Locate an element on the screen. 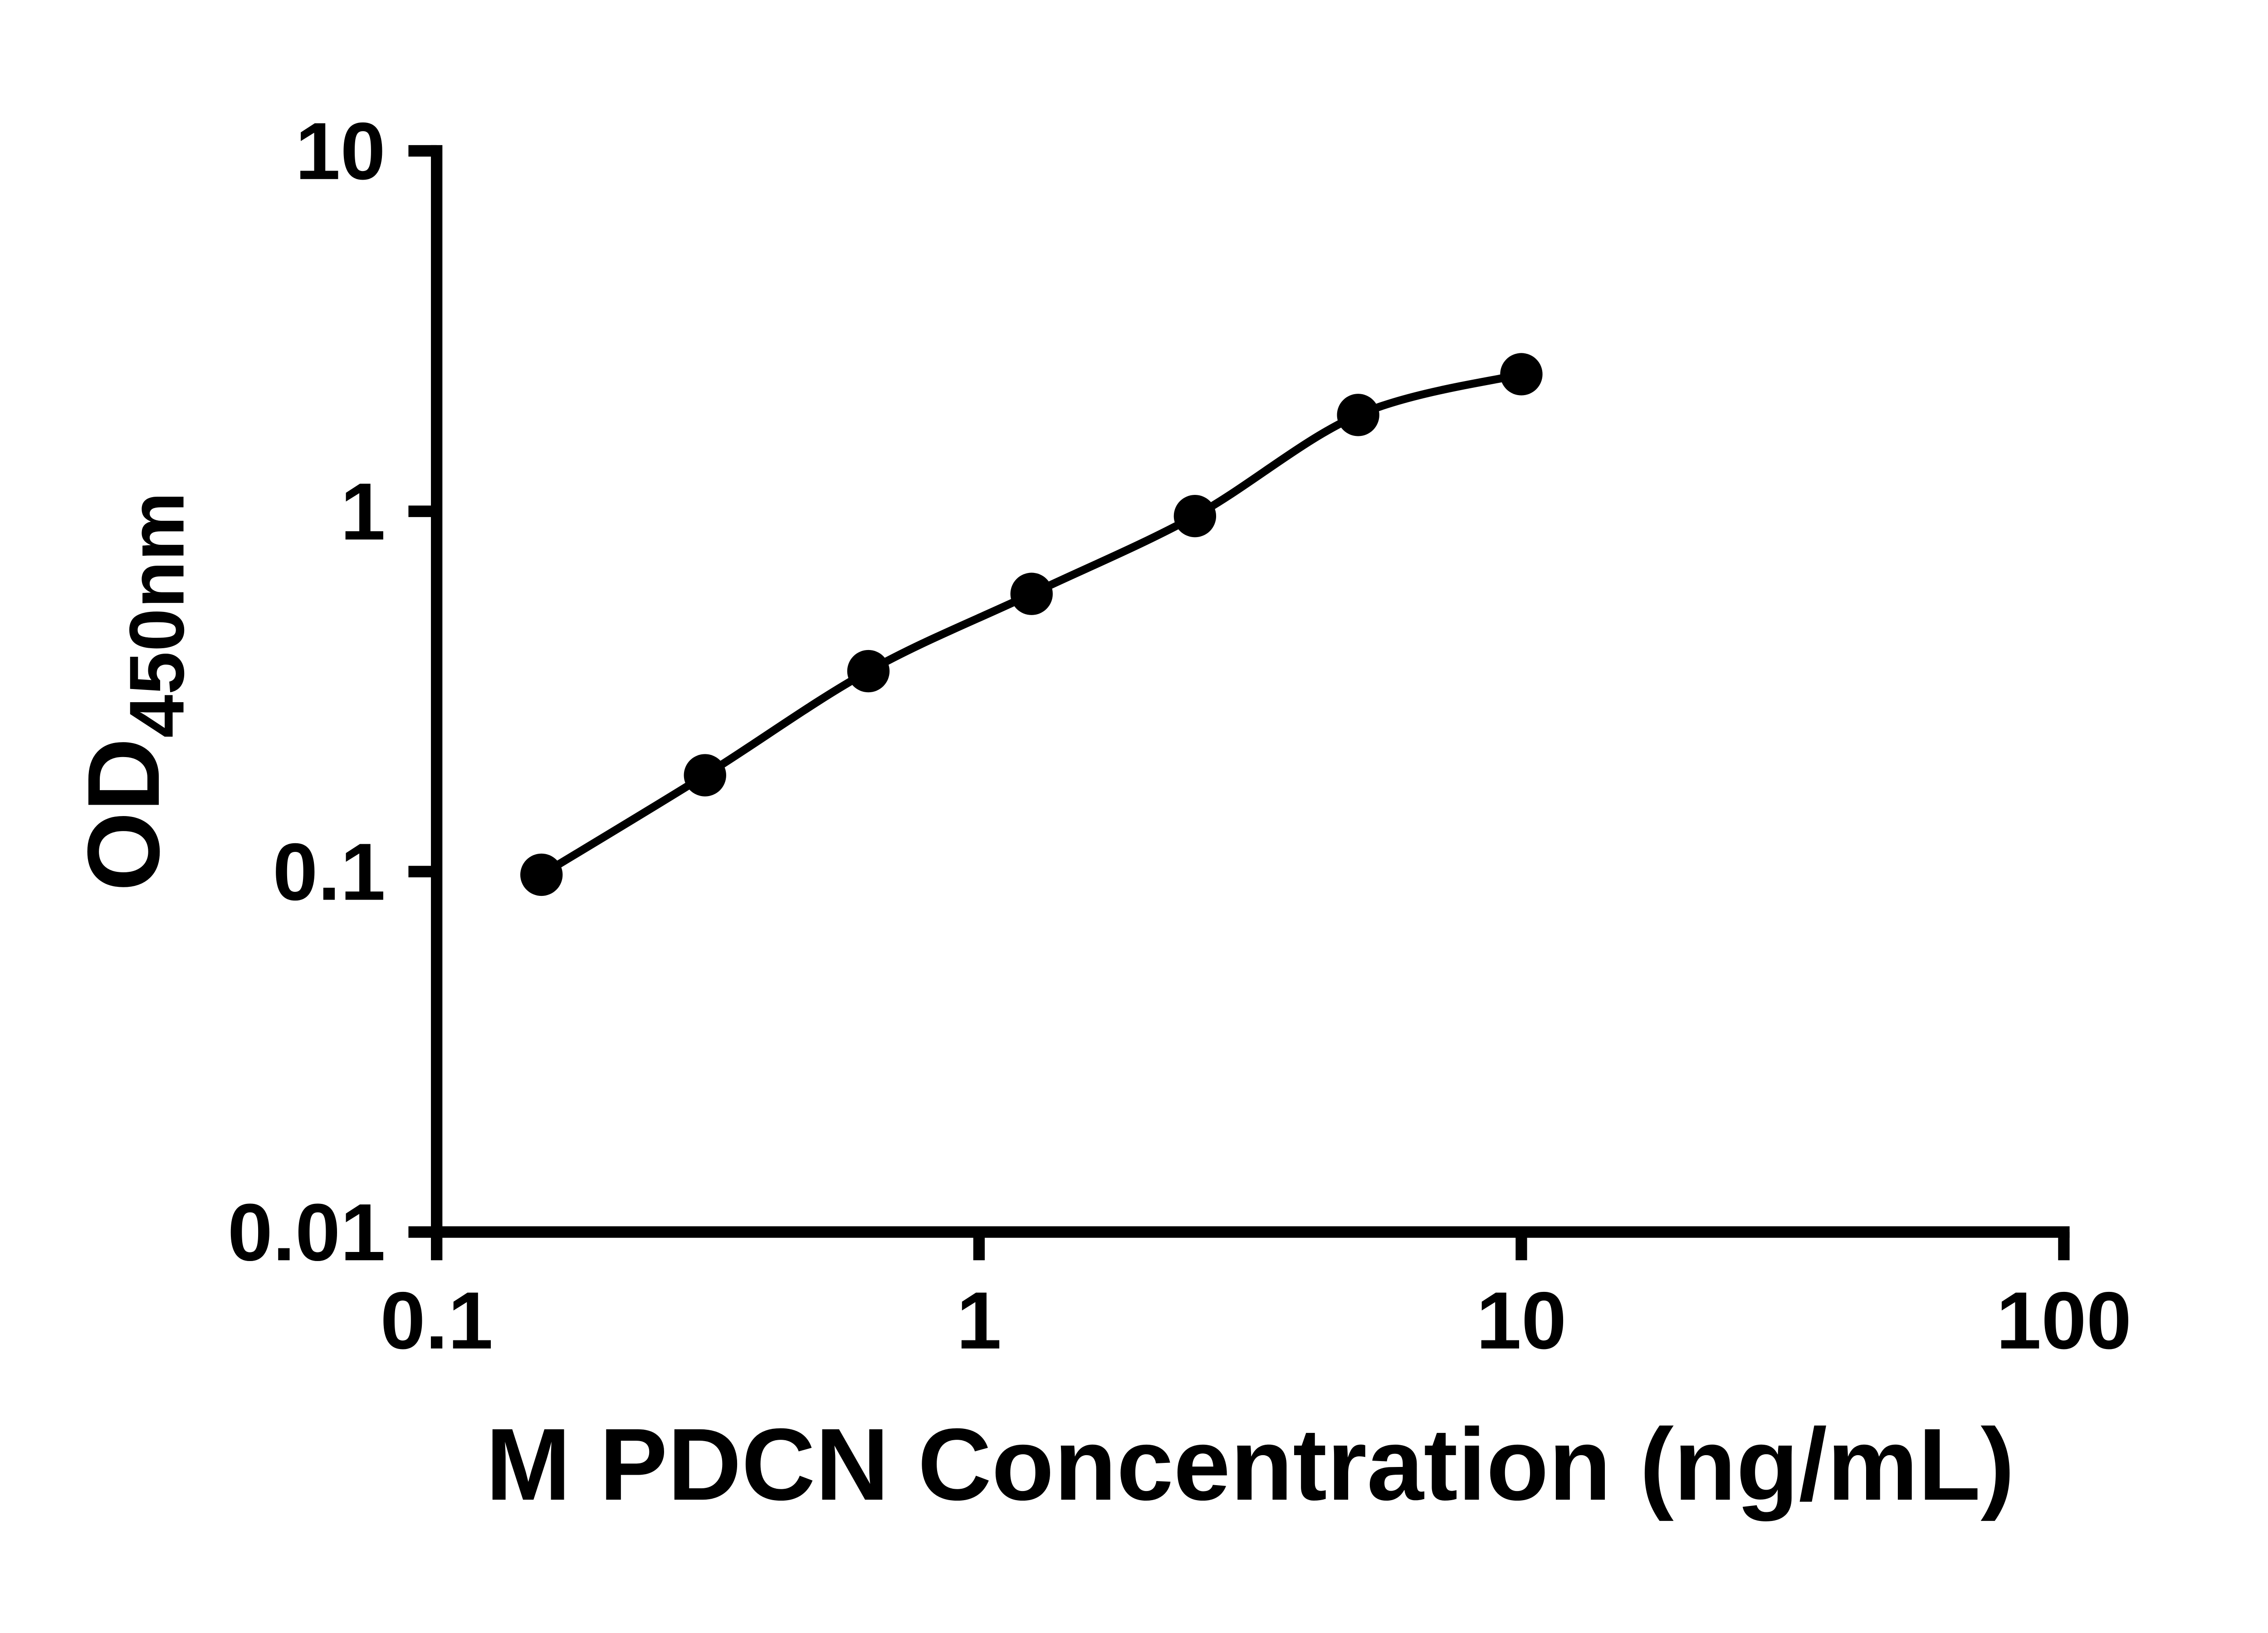 Image resolution: width=2268 pixels, height=1633 pixels. y-axis-title: OD450nm is located at coordinates (133, 691).